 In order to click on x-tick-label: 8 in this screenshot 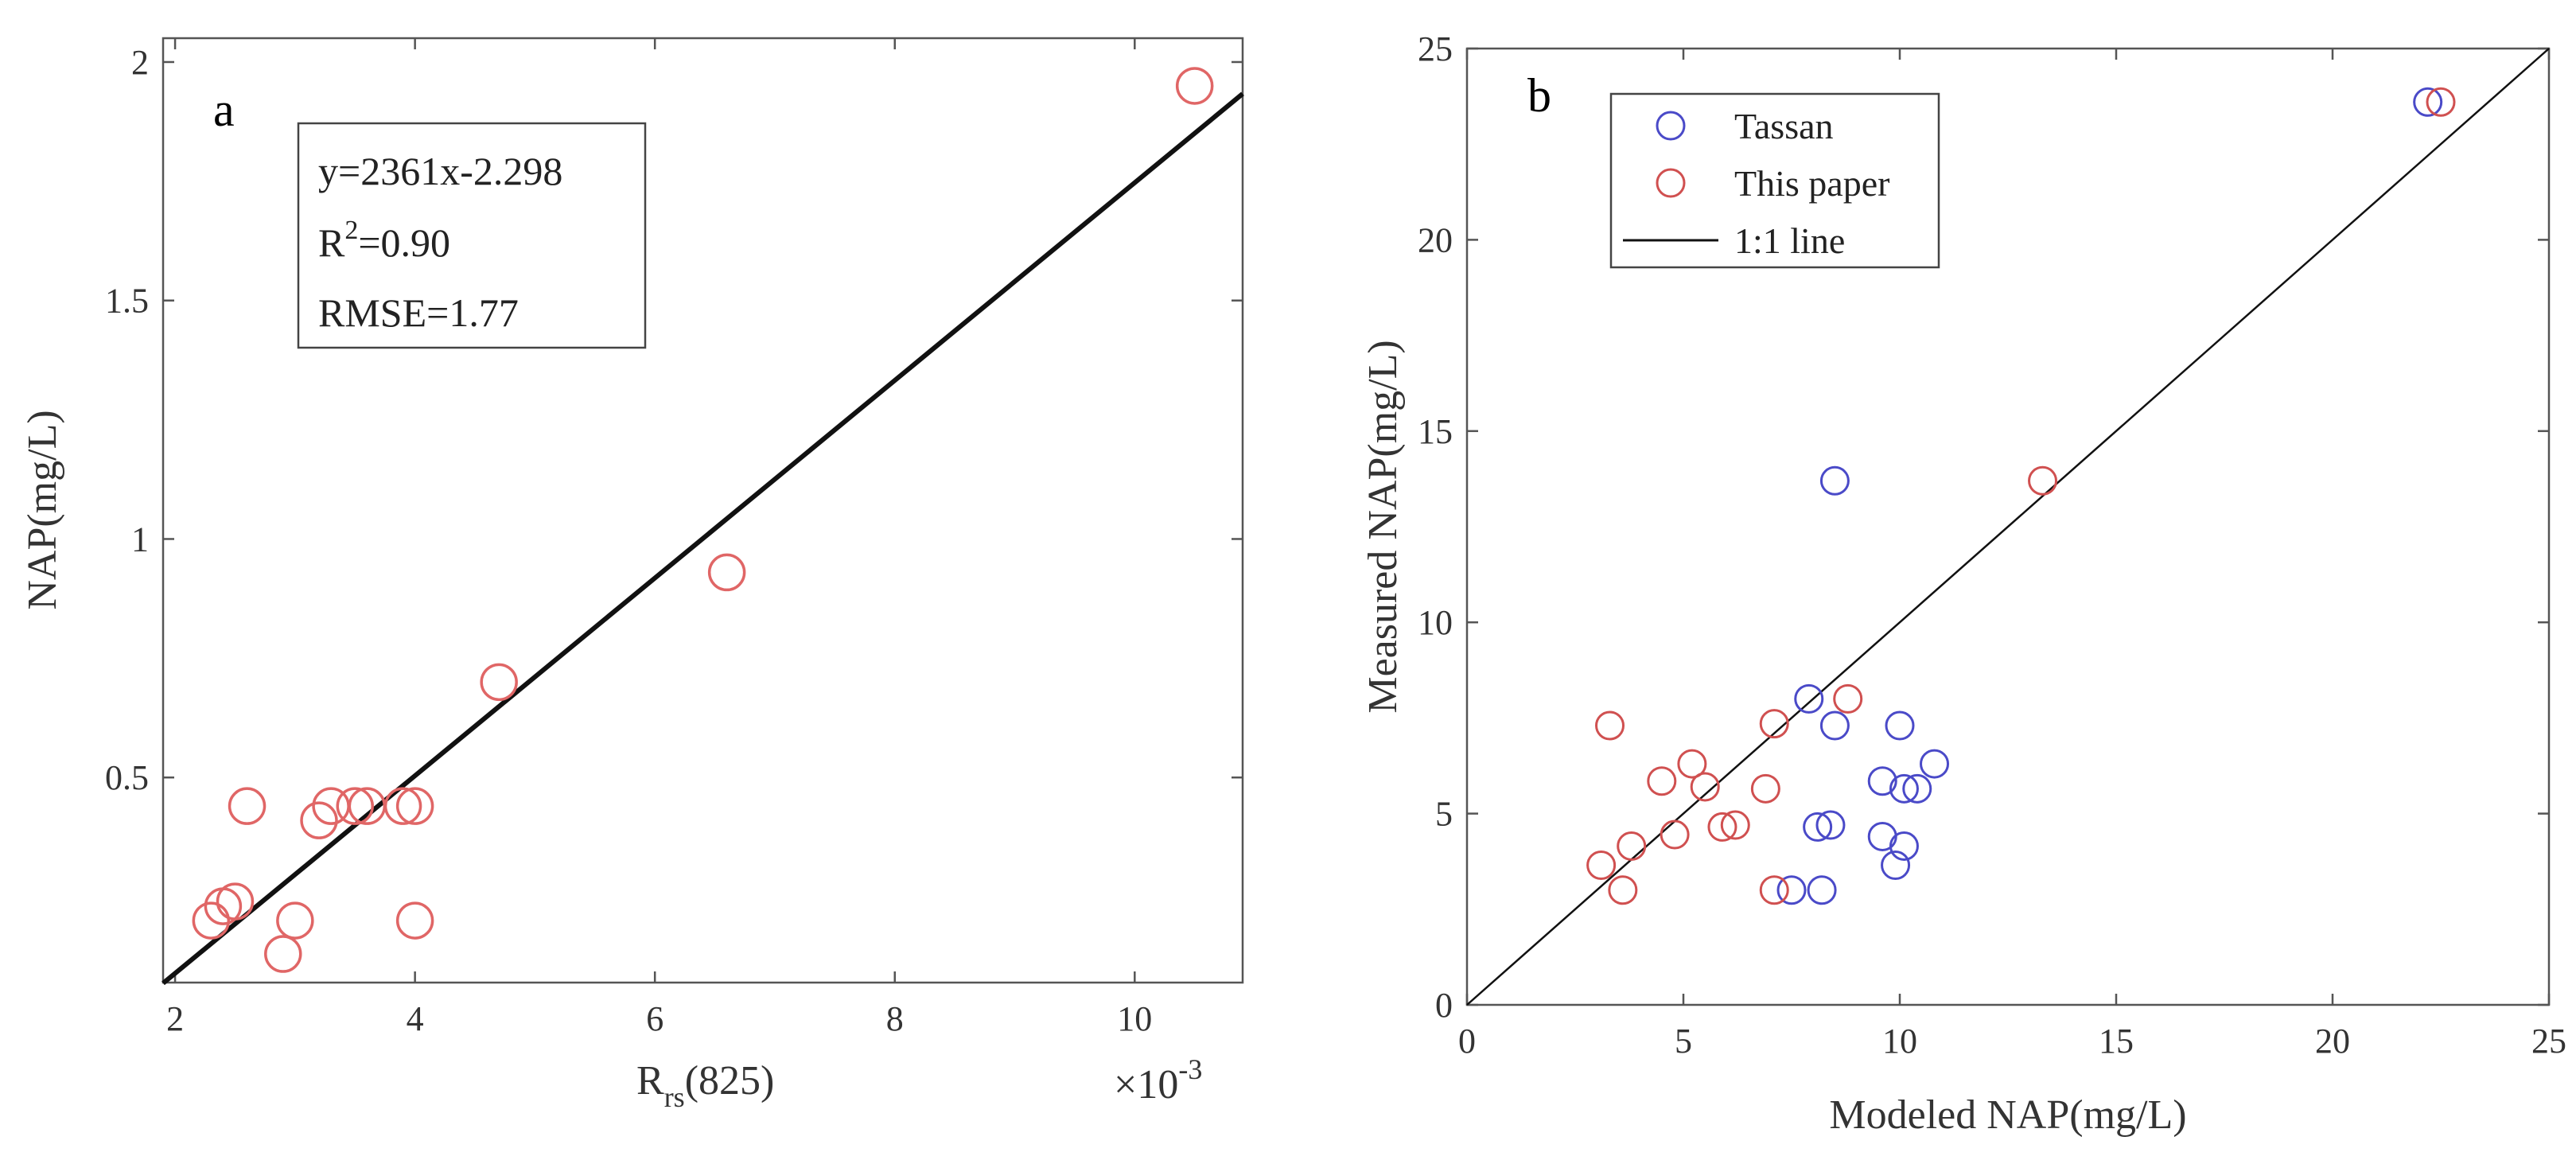, I will do `click(895, 1019)`.